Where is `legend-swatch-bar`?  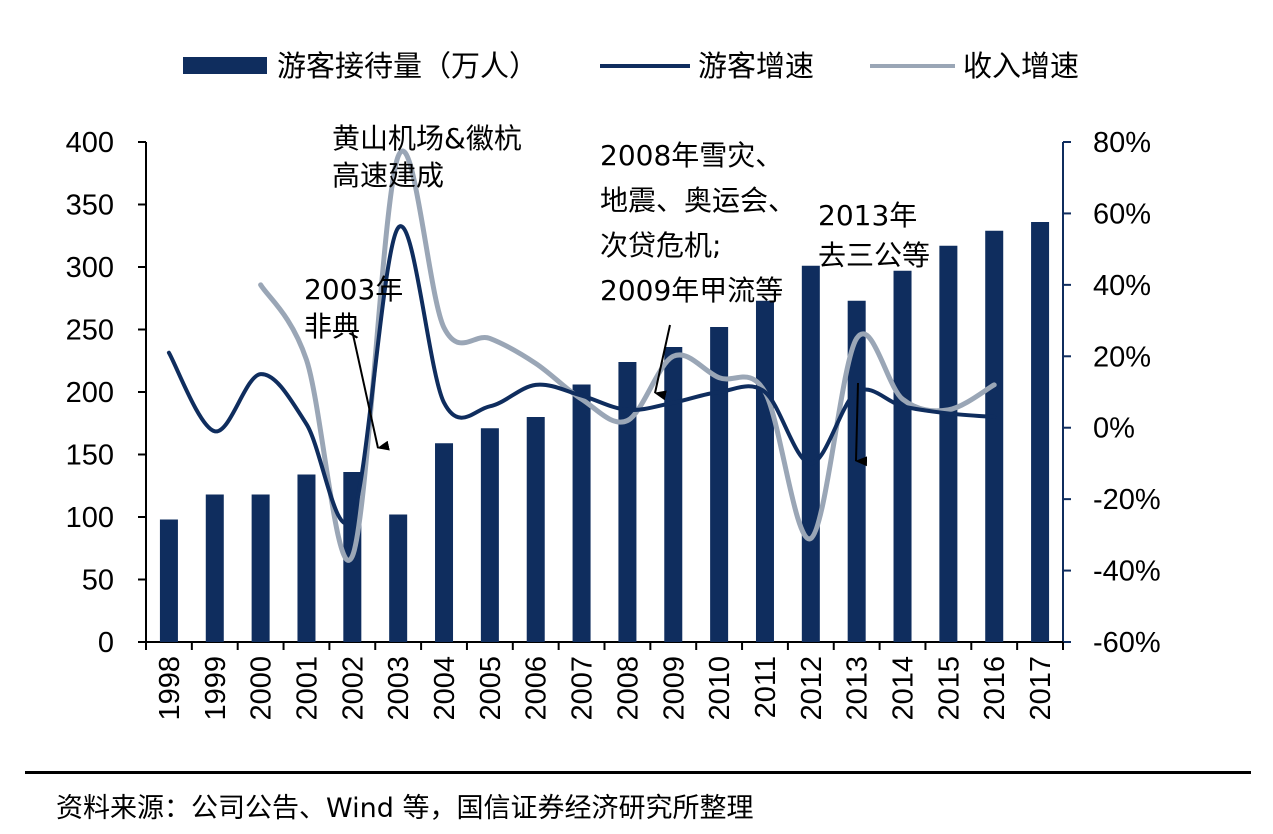 legend-swatch-bar is located at coordinates (225, 65).